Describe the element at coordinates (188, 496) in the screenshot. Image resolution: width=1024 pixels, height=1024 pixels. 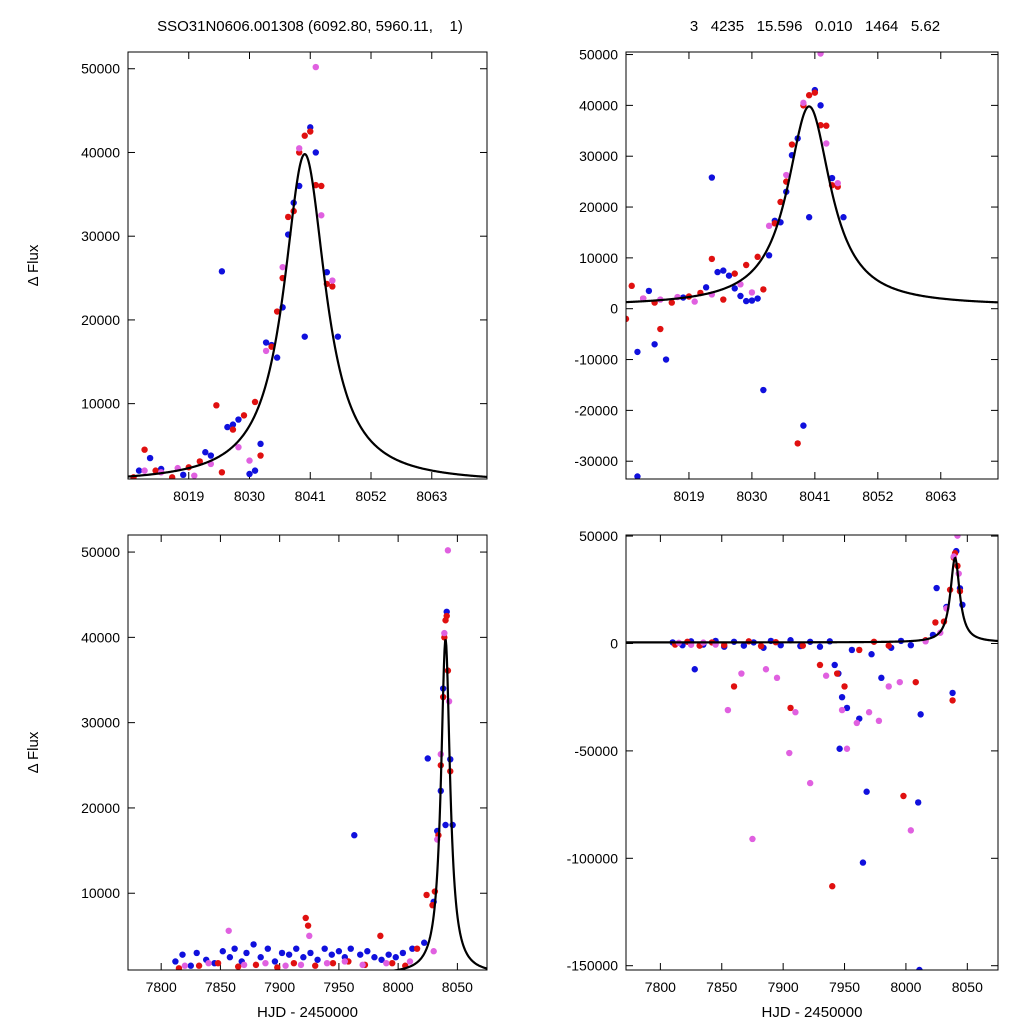
I see `x-tick-label: 8019` at that location.